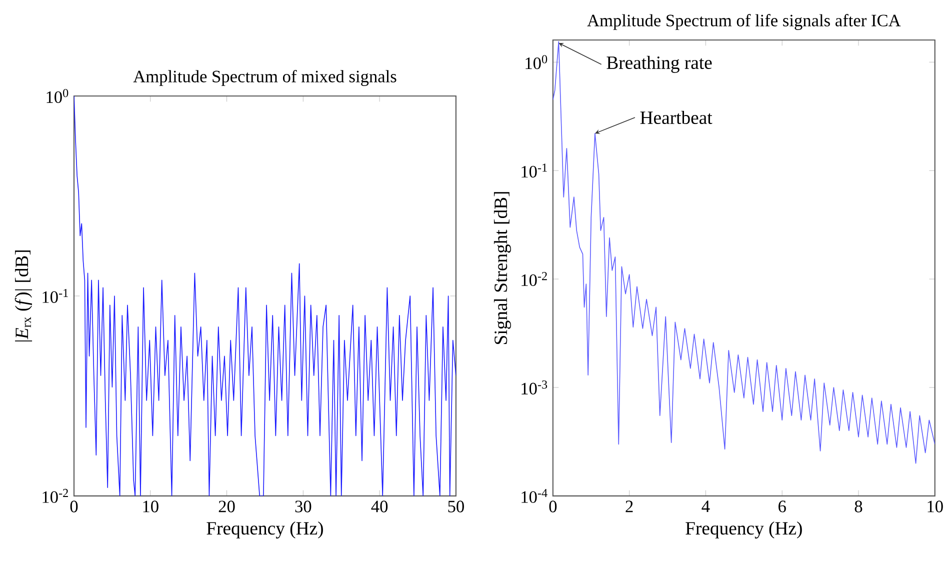  I want to click on y-axis-title: Signal Strenght [dB], so click(502, 268).